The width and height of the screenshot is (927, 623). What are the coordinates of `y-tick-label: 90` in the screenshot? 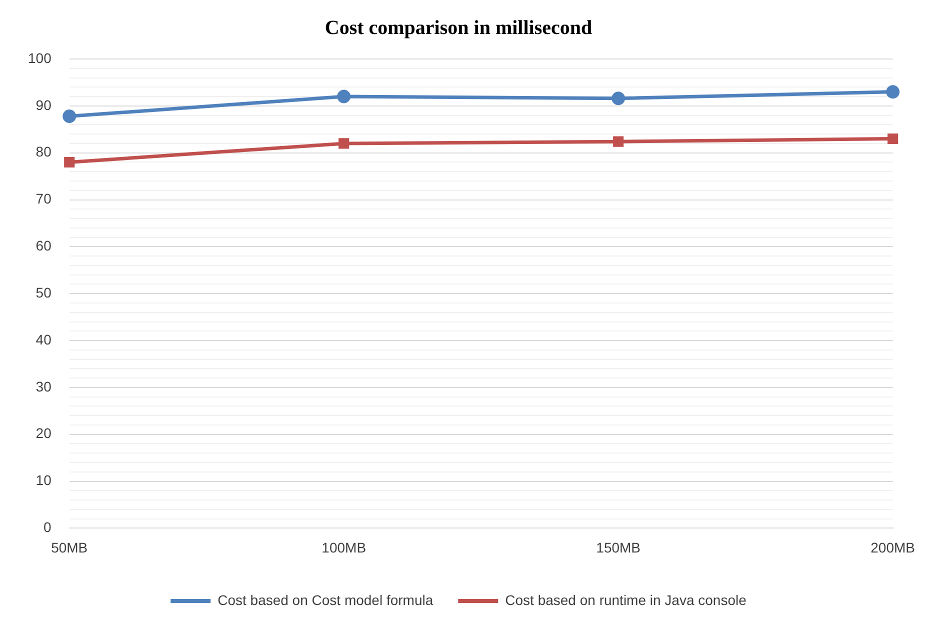 It's located at (44, 104).